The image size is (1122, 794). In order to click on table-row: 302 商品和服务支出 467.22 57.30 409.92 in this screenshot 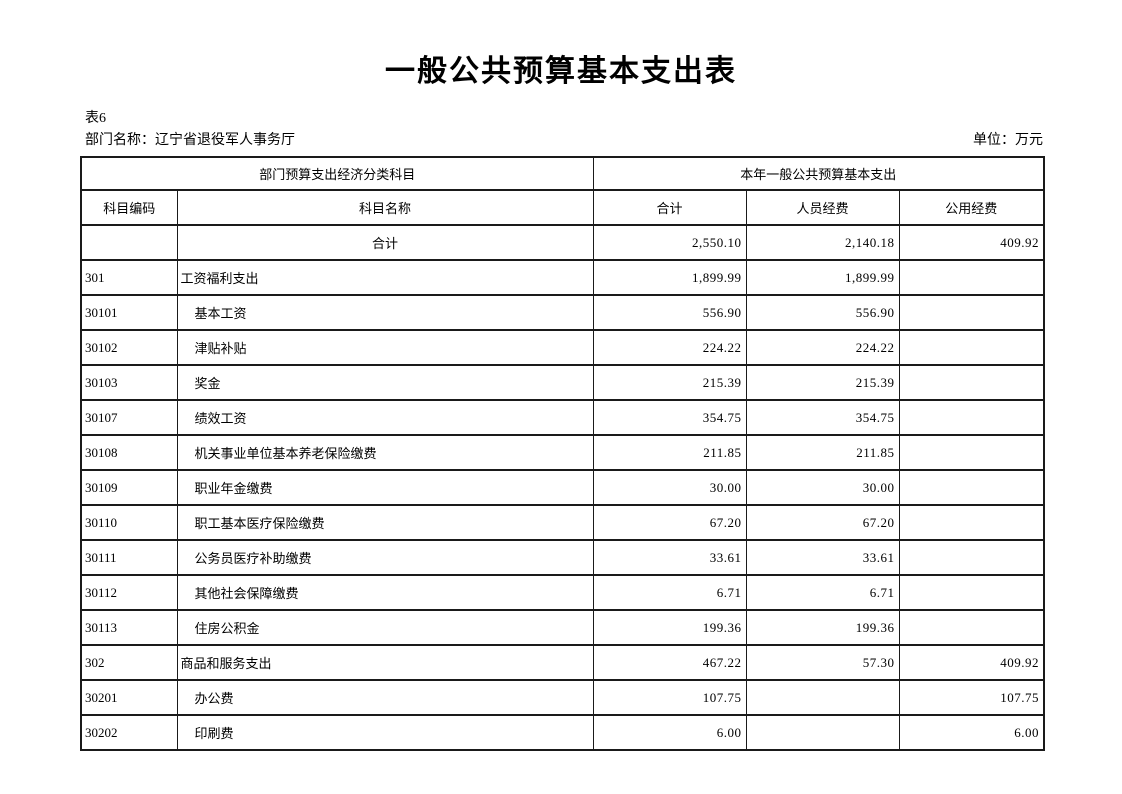, I will do `click(562, 662)`.